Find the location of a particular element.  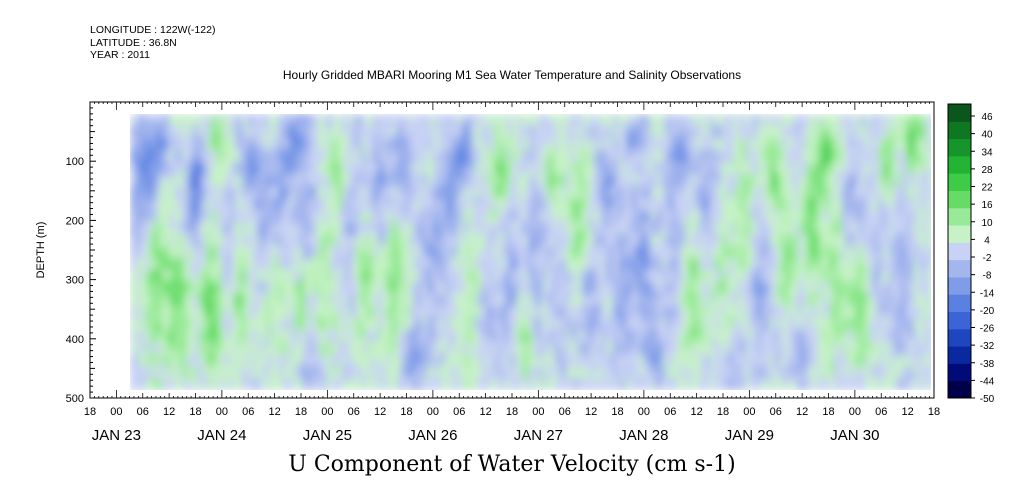

colorbar-label: -8 is located at coordinates (987, 276).